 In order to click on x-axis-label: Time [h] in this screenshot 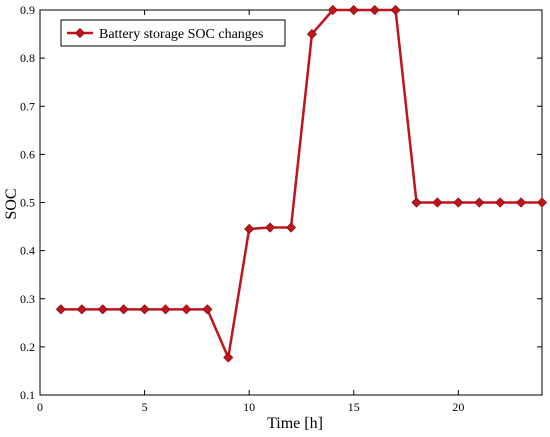, I will do `click(295, 423)`.